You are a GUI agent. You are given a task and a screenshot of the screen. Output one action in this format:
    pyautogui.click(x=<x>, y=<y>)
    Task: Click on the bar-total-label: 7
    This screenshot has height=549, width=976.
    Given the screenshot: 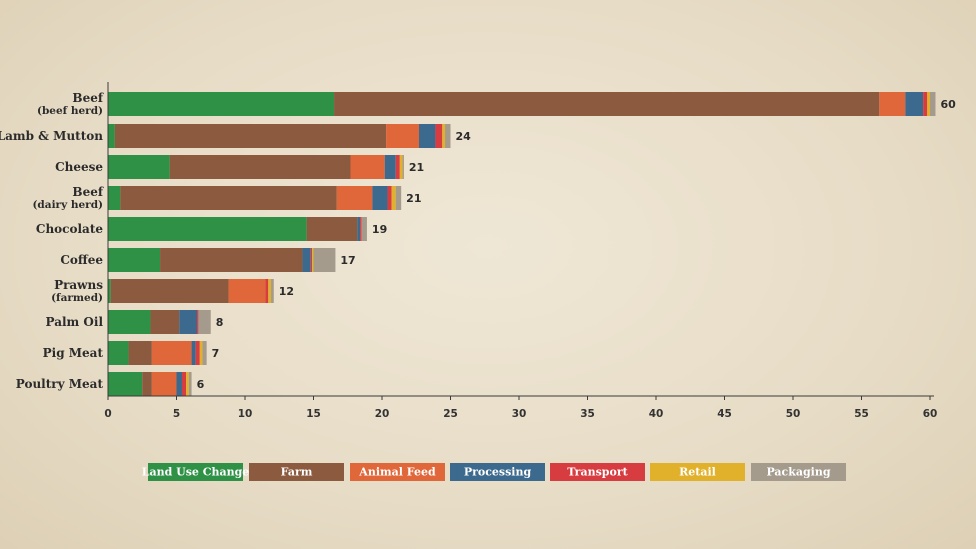 What is the action you would take?
    pyautogui.click(x=216, y=353)
    